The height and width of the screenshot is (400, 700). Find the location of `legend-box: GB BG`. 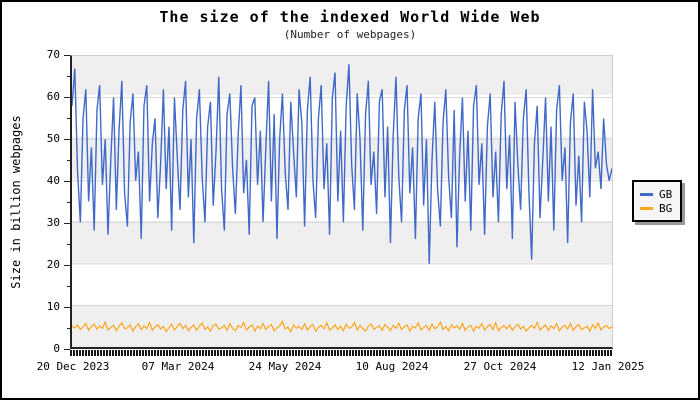

legend-box: GB BG is located at coordinates (657, 201).